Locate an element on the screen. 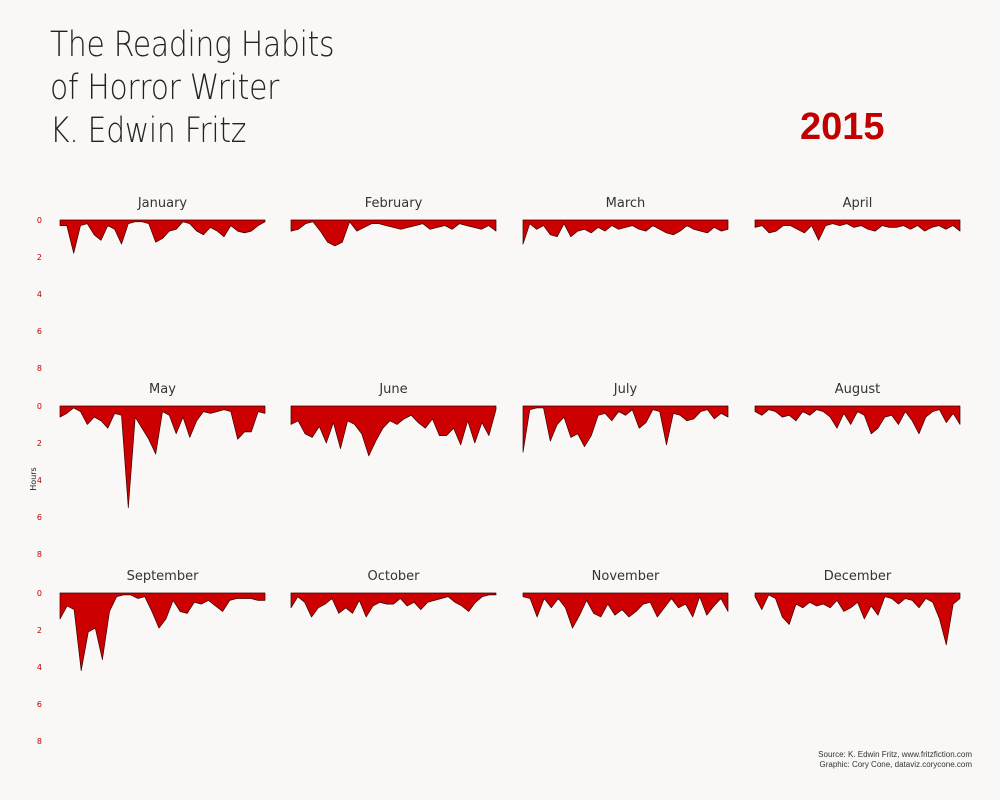 Image resolution: width=1000 pixels, height=800 pixels. month-label: February is located at coordinates (394, 203).